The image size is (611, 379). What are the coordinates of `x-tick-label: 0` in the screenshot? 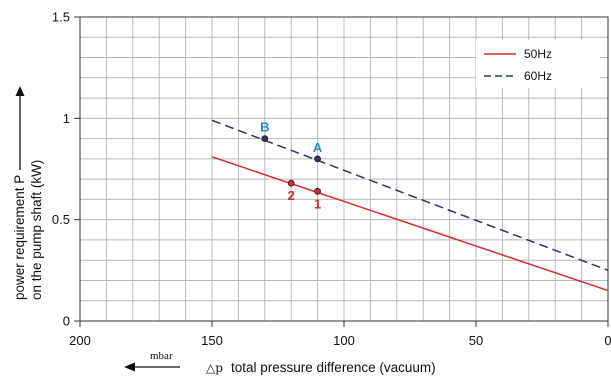 It's located at (607, 340).